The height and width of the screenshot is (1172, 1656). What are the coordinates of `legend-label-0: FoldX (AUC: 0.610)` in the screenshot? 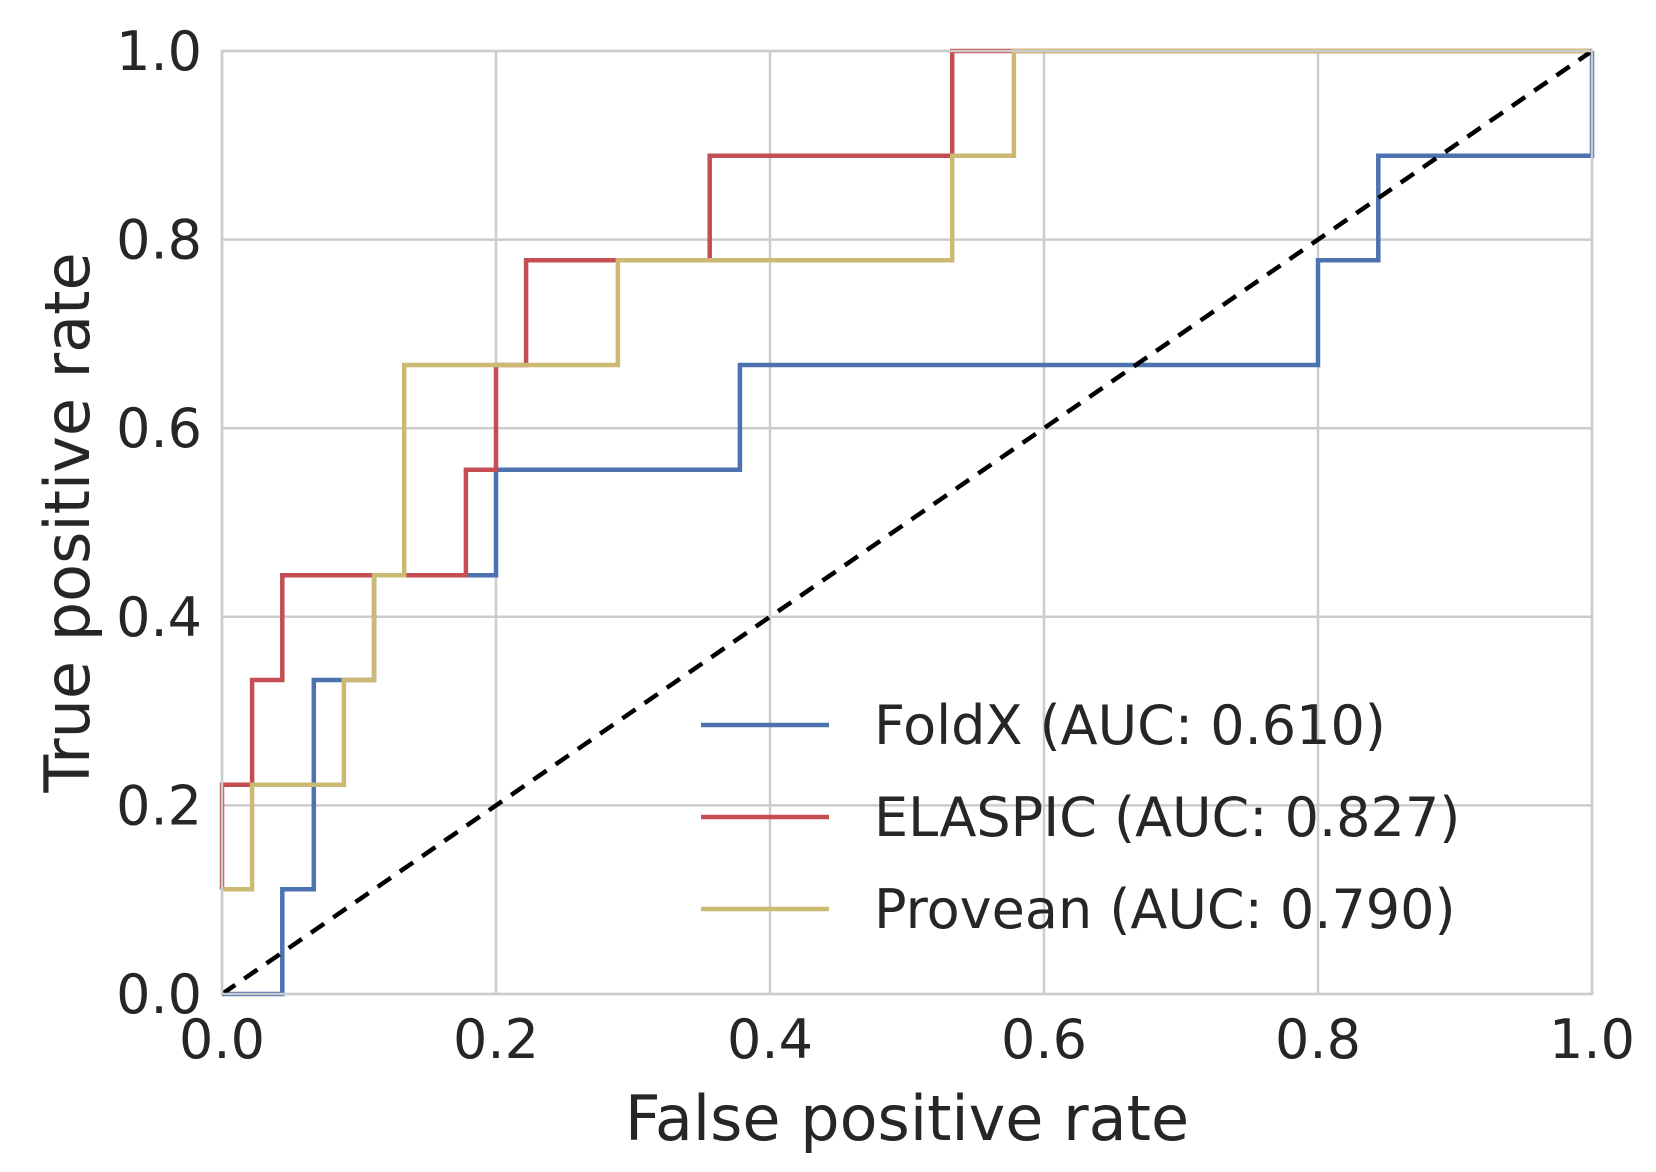 It's located at (1130, 725).